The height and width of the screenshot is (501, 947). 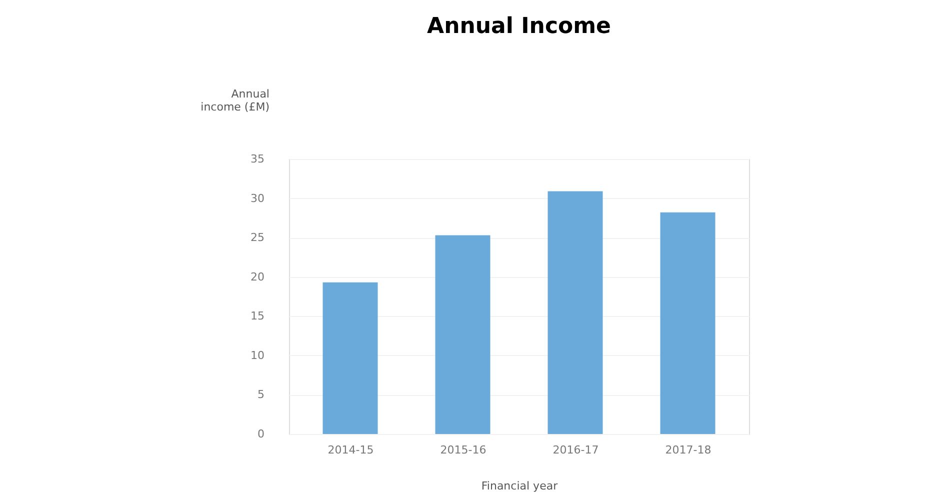 What do you see at coordinates (575, 450) in the screenshot?
I see `x-tick-label: 2016-17` at bounding box center [575, 450].